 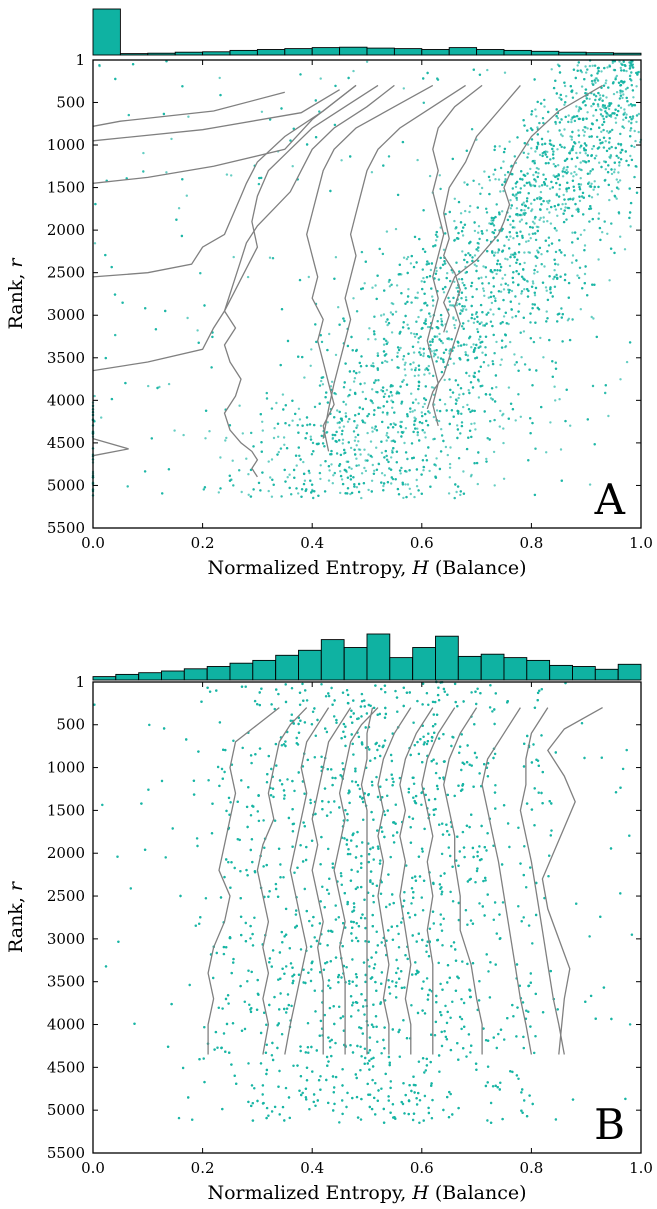 I want to click on histogram-bar, so click(x=408, y=52).